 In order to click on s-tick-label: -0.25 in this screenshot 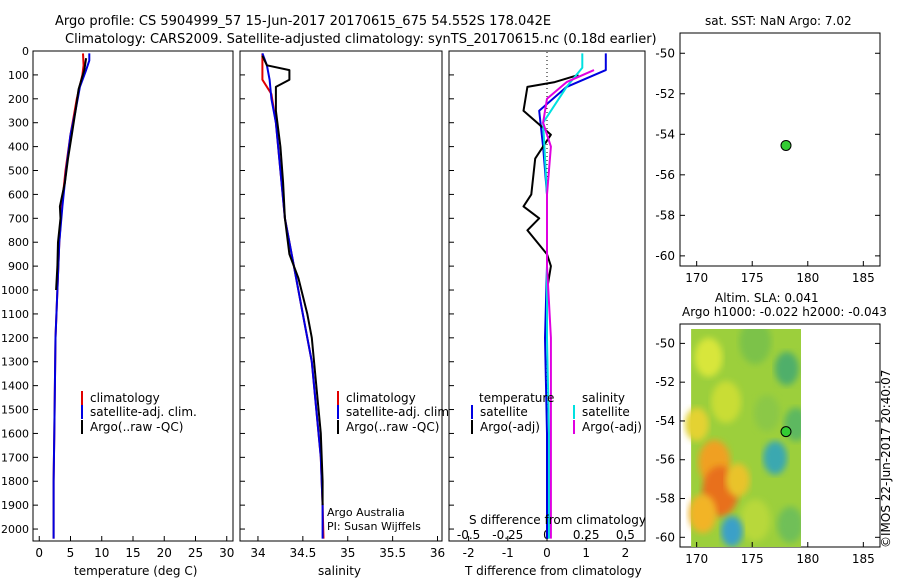, I will do `click(507, 535)`.